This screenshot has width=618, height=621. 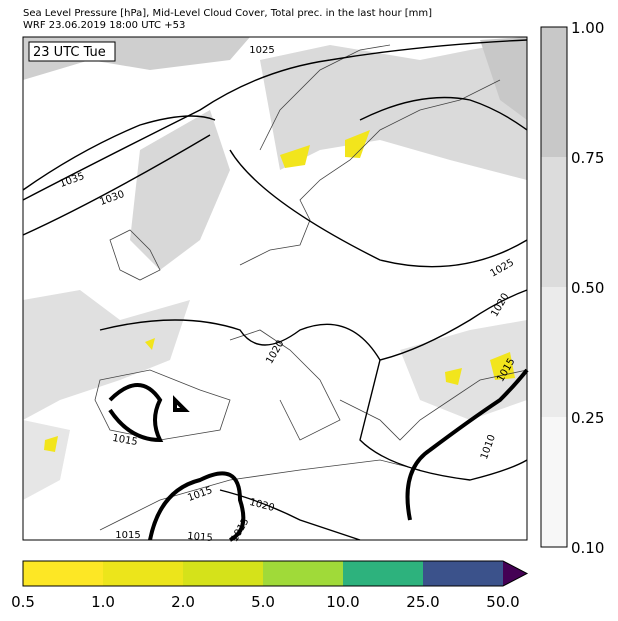 What do you see at coordinates (587, 548) in the screenshot?
I see `cloud-tick-label: 0.10` at bounding box center [587, 548].